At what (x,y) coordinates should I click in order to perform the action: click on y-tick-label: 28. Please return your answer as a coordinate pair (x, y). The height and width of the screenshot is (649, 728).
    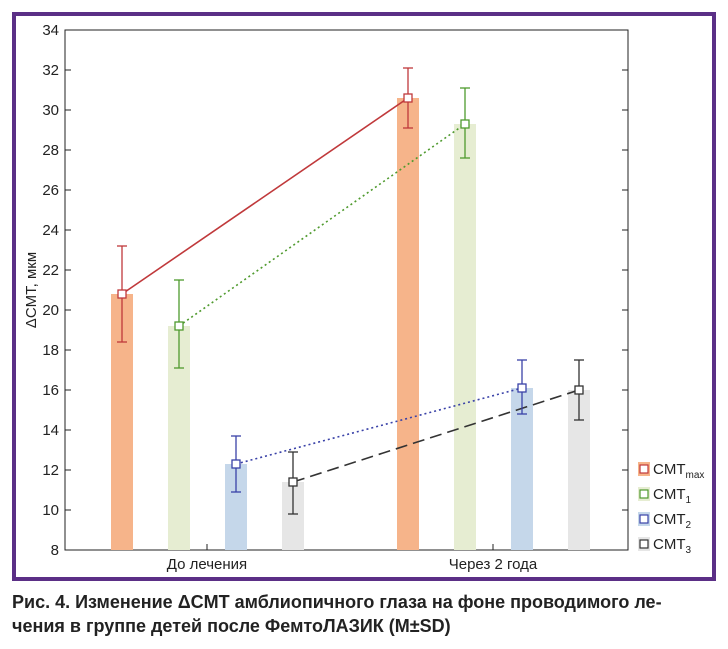
    Looking at the image, I should click on (50, 150).